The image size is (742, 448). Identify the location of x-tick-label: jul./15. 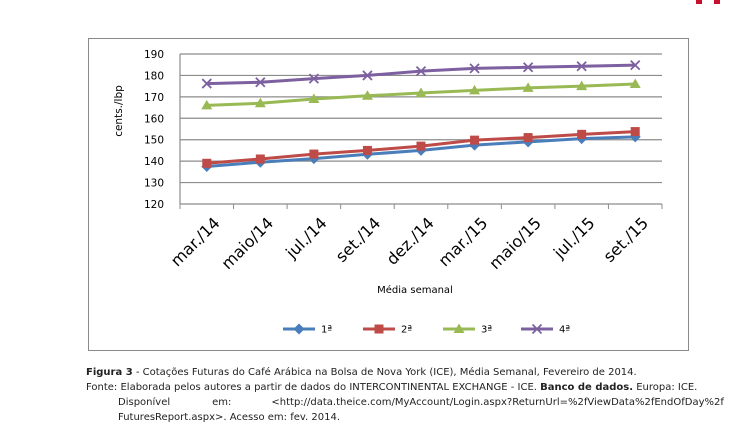
(573, 237).